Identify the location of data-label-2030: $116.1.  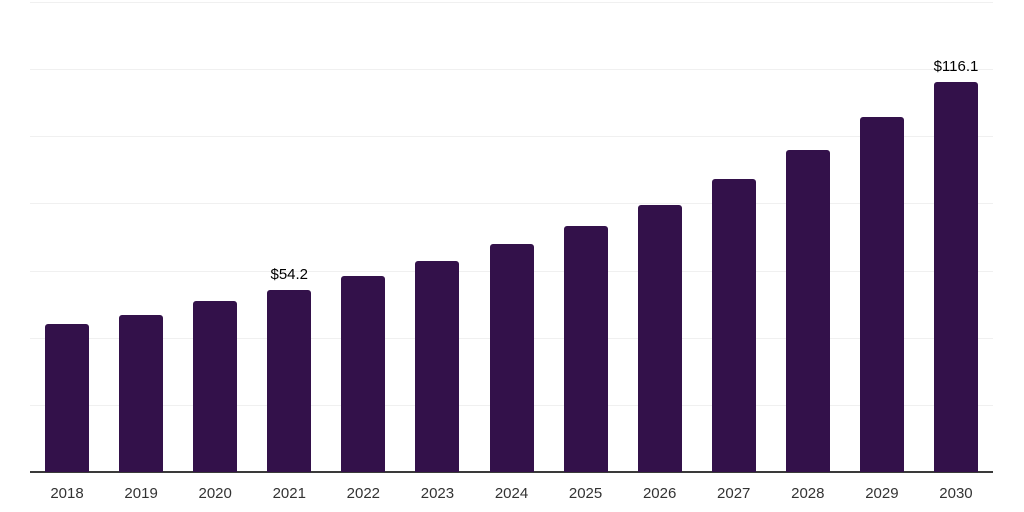
(956, 67).